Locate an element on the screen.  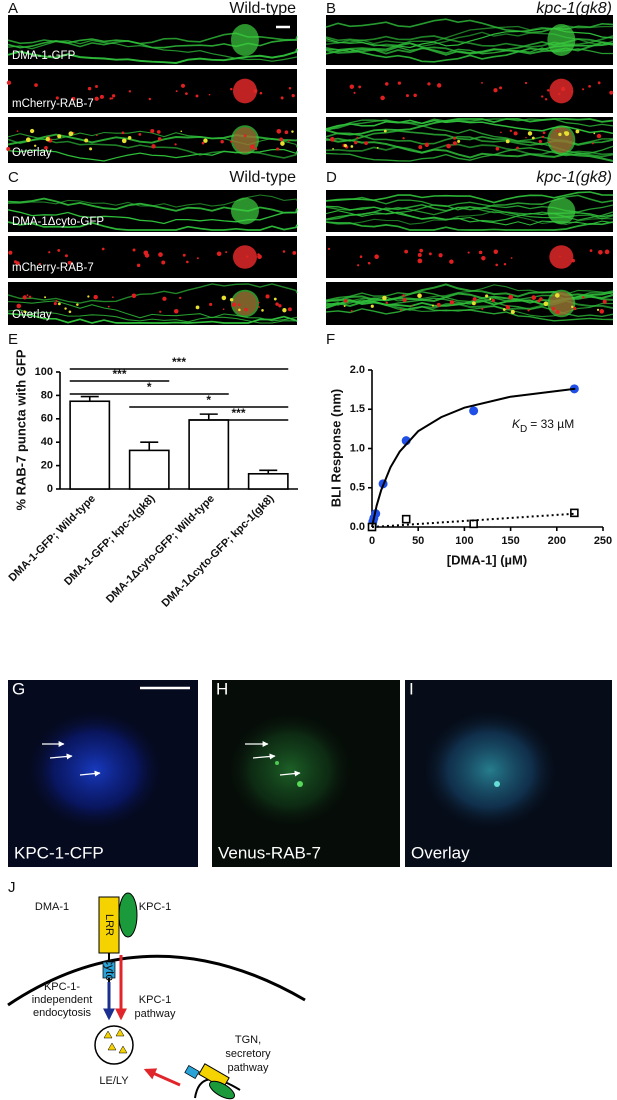
data-point is located at coordinates (406, 519).